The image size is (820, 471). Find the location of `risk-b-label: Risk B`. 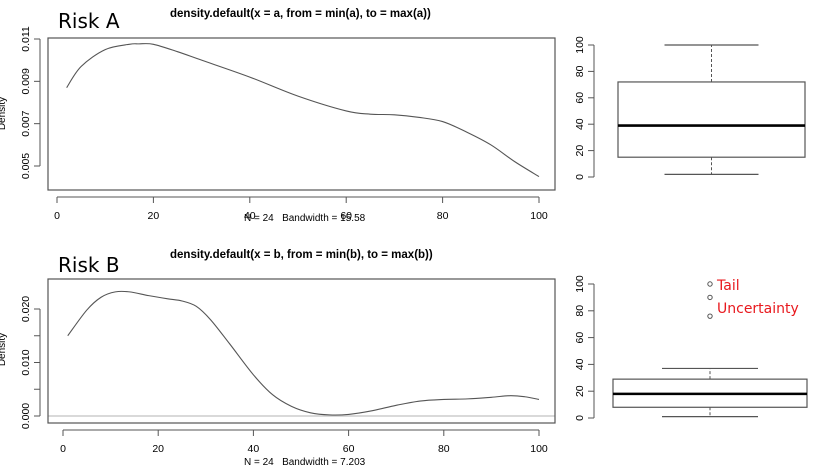

risk-b-label: Risk B is located at coordinates (89, 265).